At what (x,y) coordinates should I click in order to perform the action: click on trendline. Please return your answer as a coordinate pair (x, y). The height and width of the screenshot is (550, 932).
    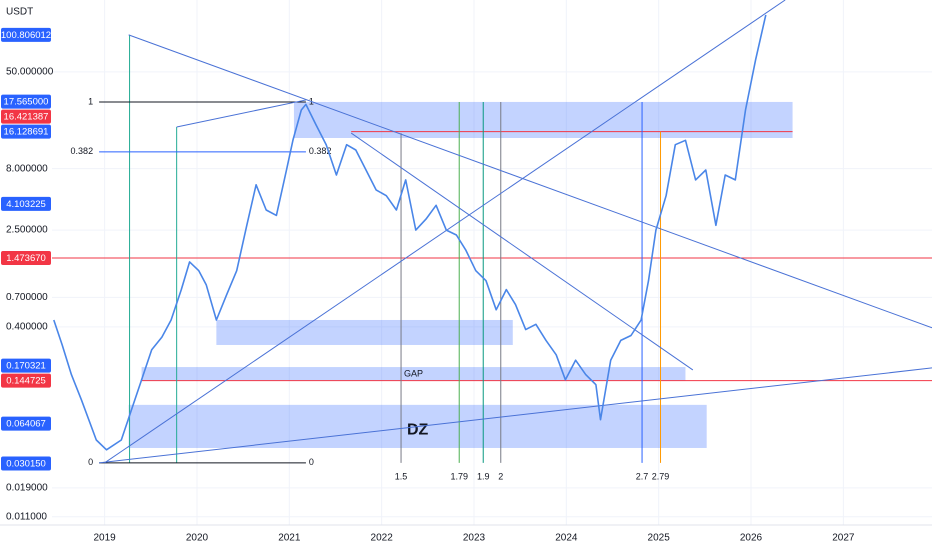
    Looking at the image, I should click on (241, 113).